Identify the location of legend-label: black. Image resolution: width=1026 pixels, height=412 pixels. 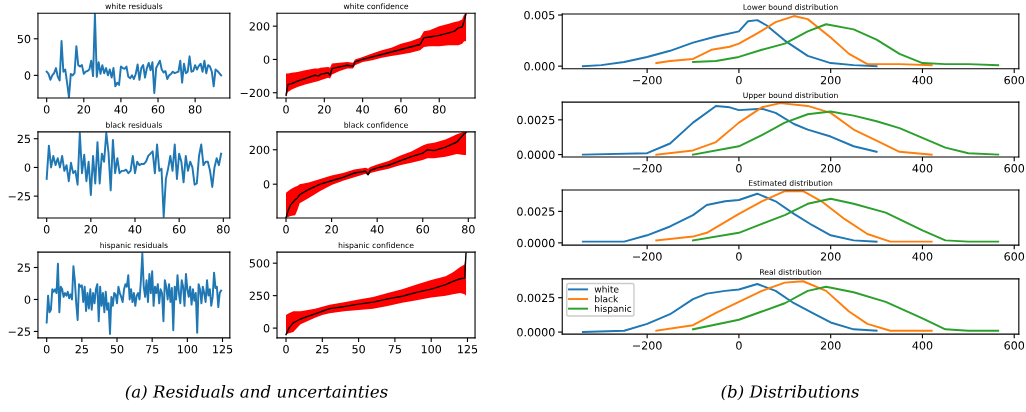
(607, 299).